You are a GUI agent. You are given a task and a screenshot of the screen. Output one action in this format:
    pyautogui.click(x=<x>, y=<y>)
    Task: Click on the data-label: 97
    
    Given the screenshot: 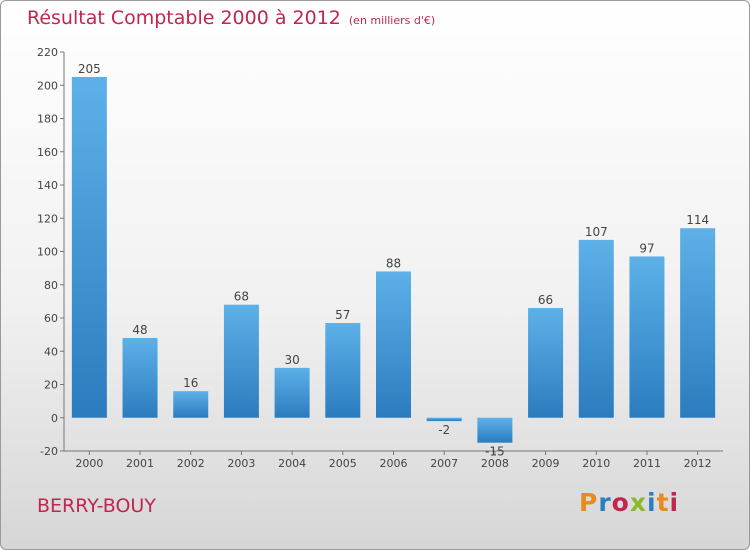 What is the action you would take?
    pyautogui.click(x=646, y=248)
    